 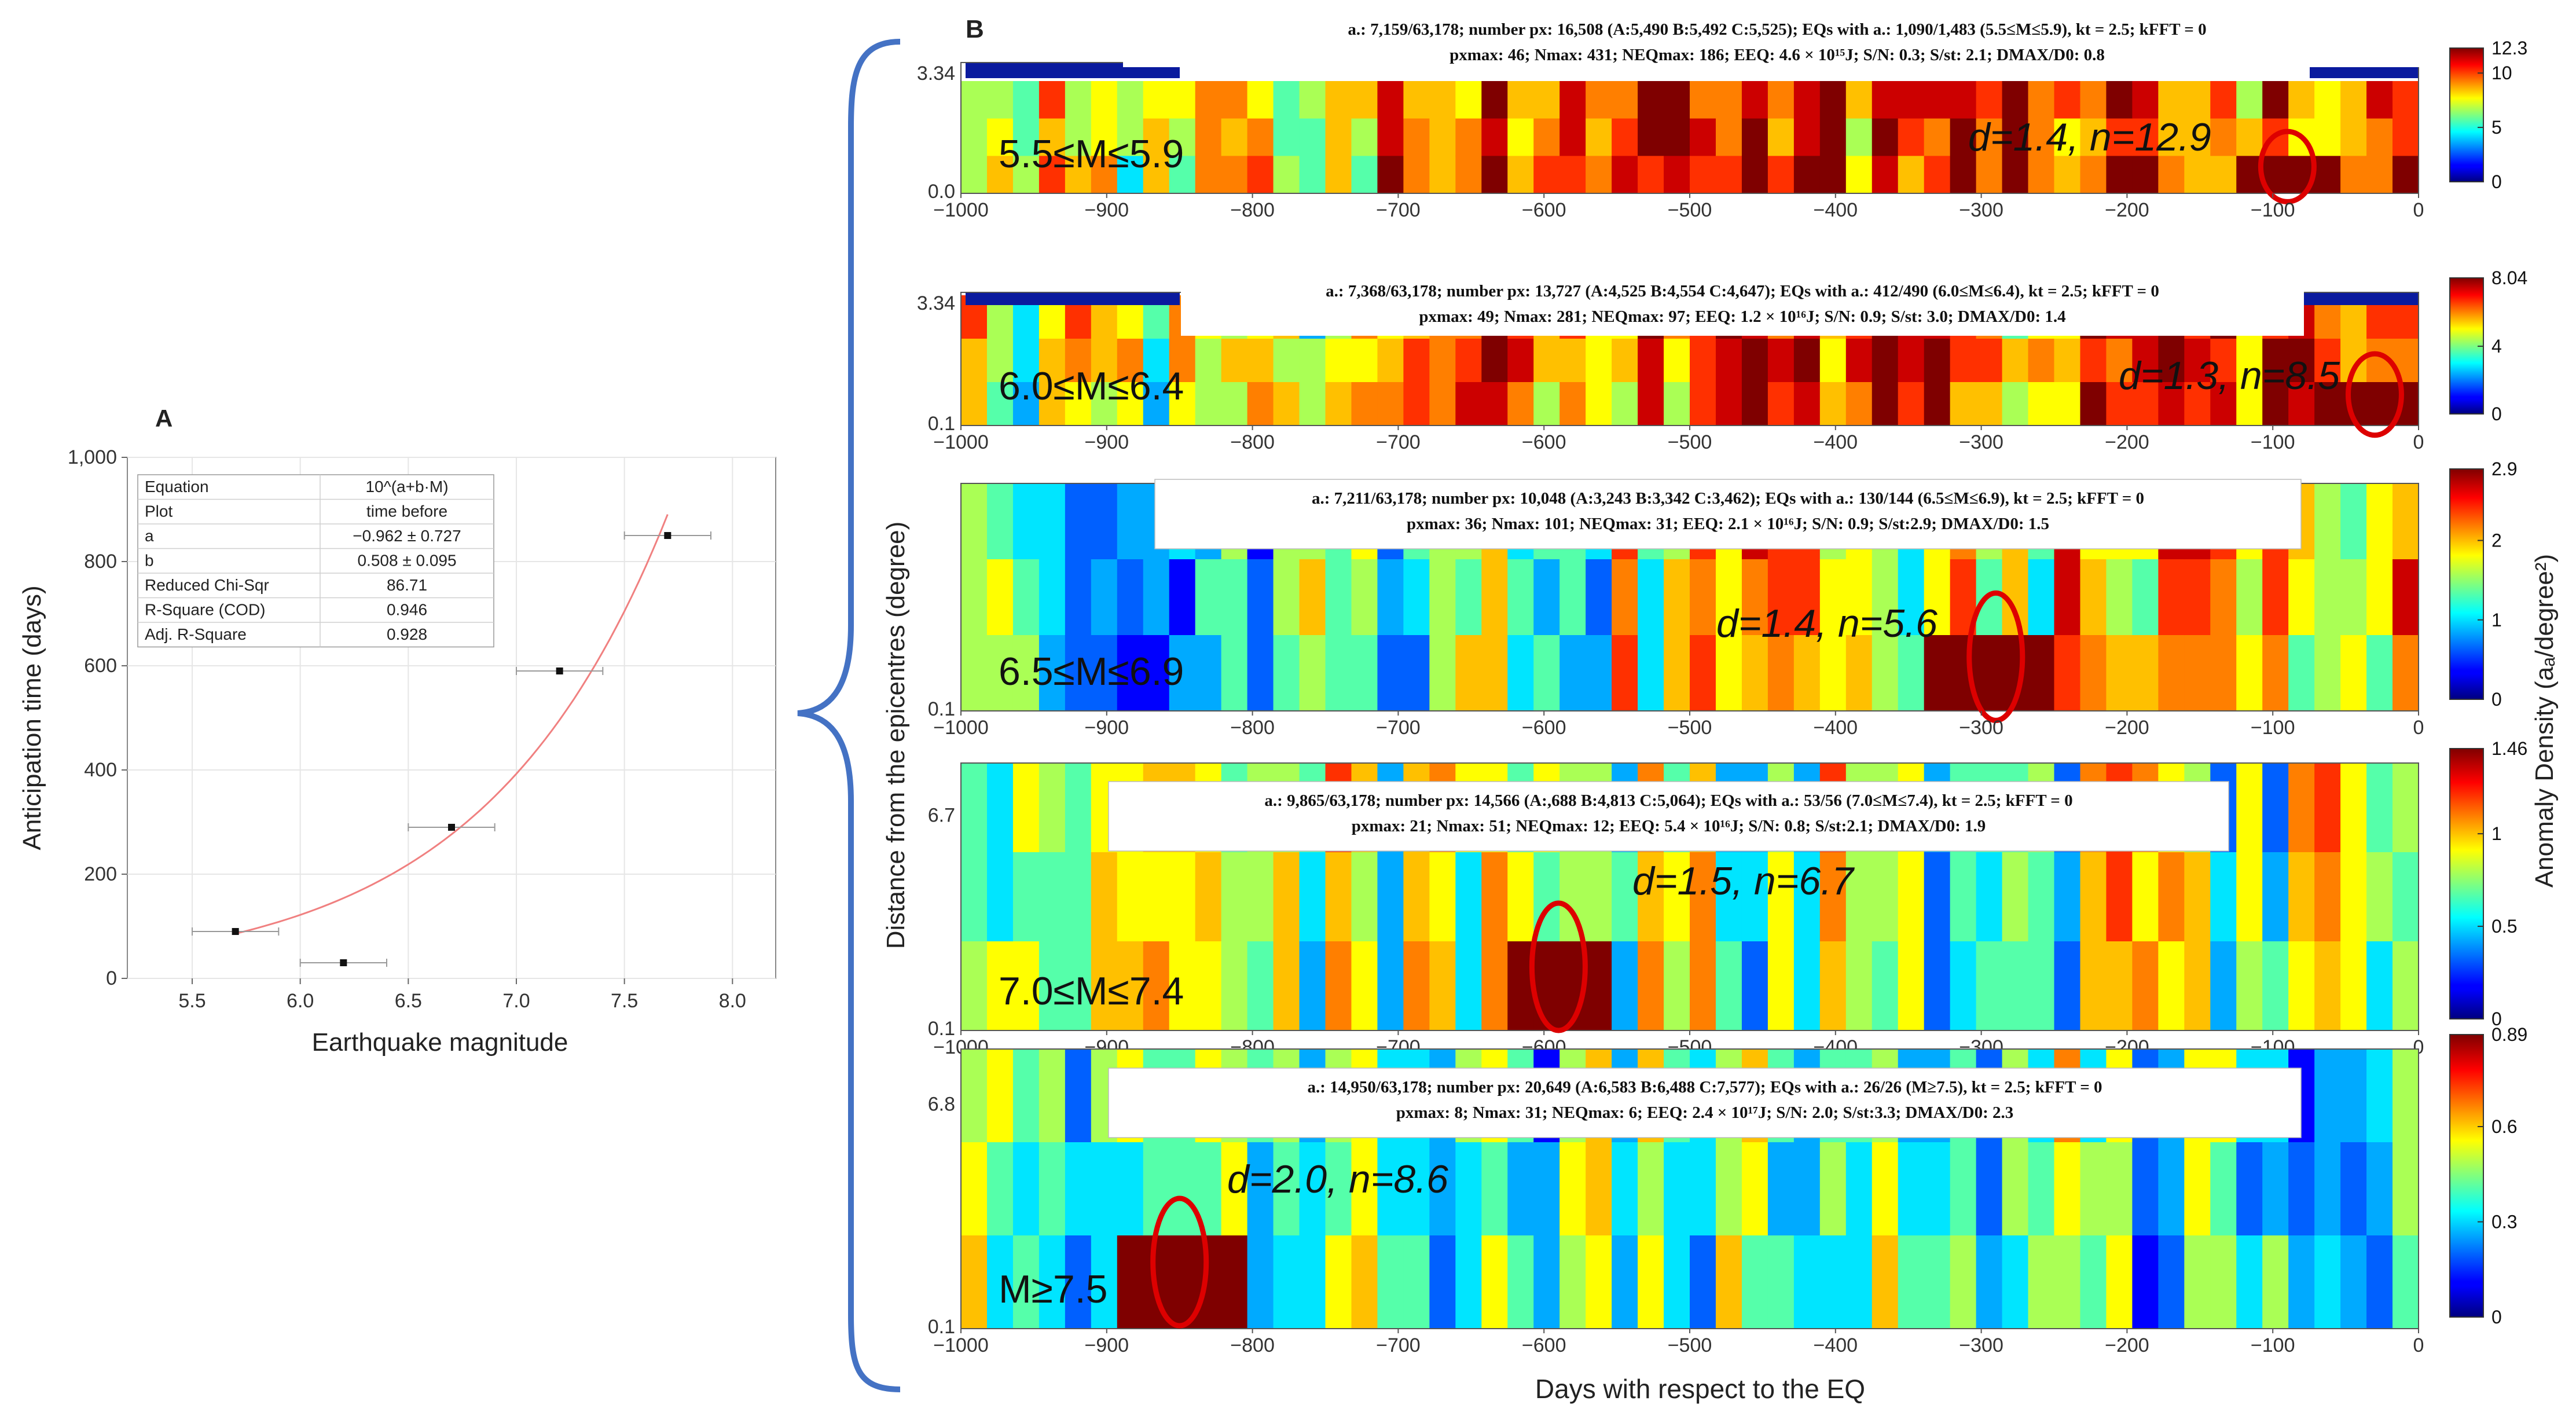 What do you see at coordinates (2273, 442) in the screenshot?
I see `x-tick-label: −100` at bounding box center [2273, 442].